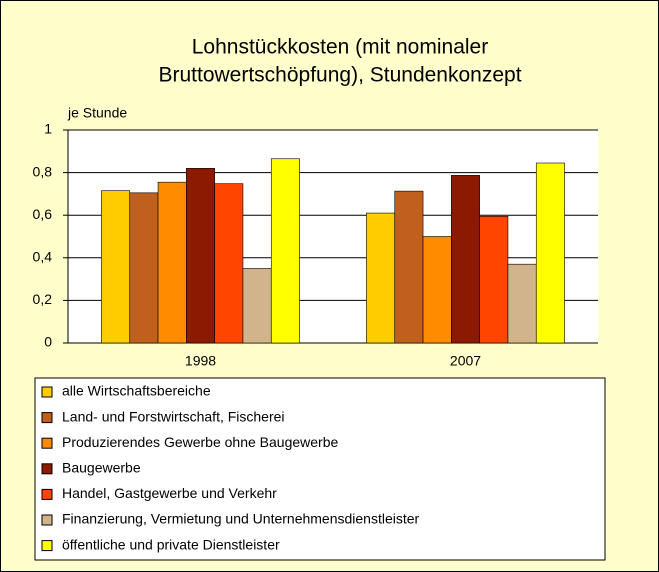 The image size is (659, 572). I want to click on y-tick-label: 0,8, so click(43, 171).